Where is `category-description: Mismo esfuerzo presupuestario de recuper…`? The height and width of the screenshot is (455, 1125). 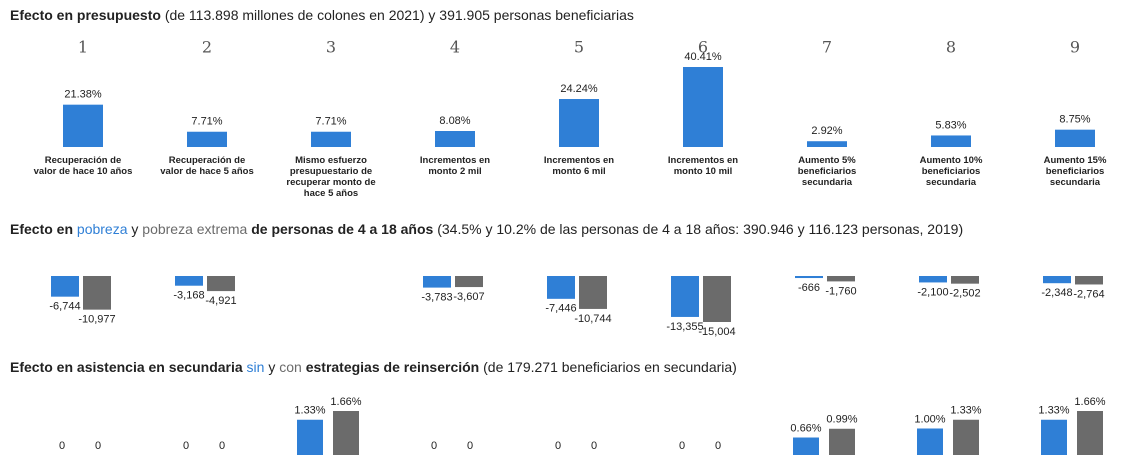 category-description: Mismo esfuerzo presupuestario de recuper… is located at coordinates (331, 177).